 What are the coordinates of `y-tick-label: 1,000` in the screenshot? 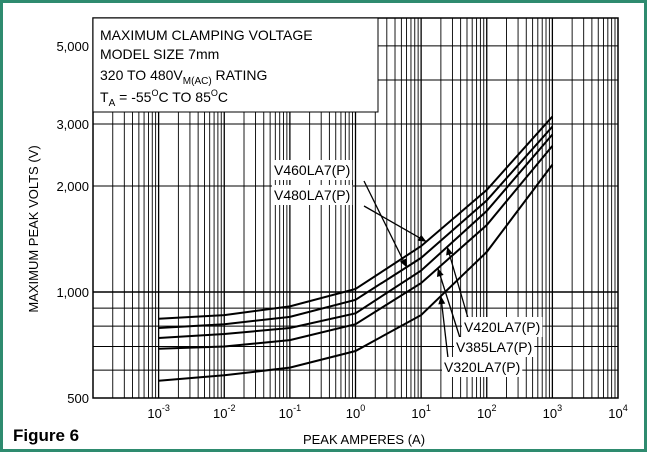 It's located at (72, 292).